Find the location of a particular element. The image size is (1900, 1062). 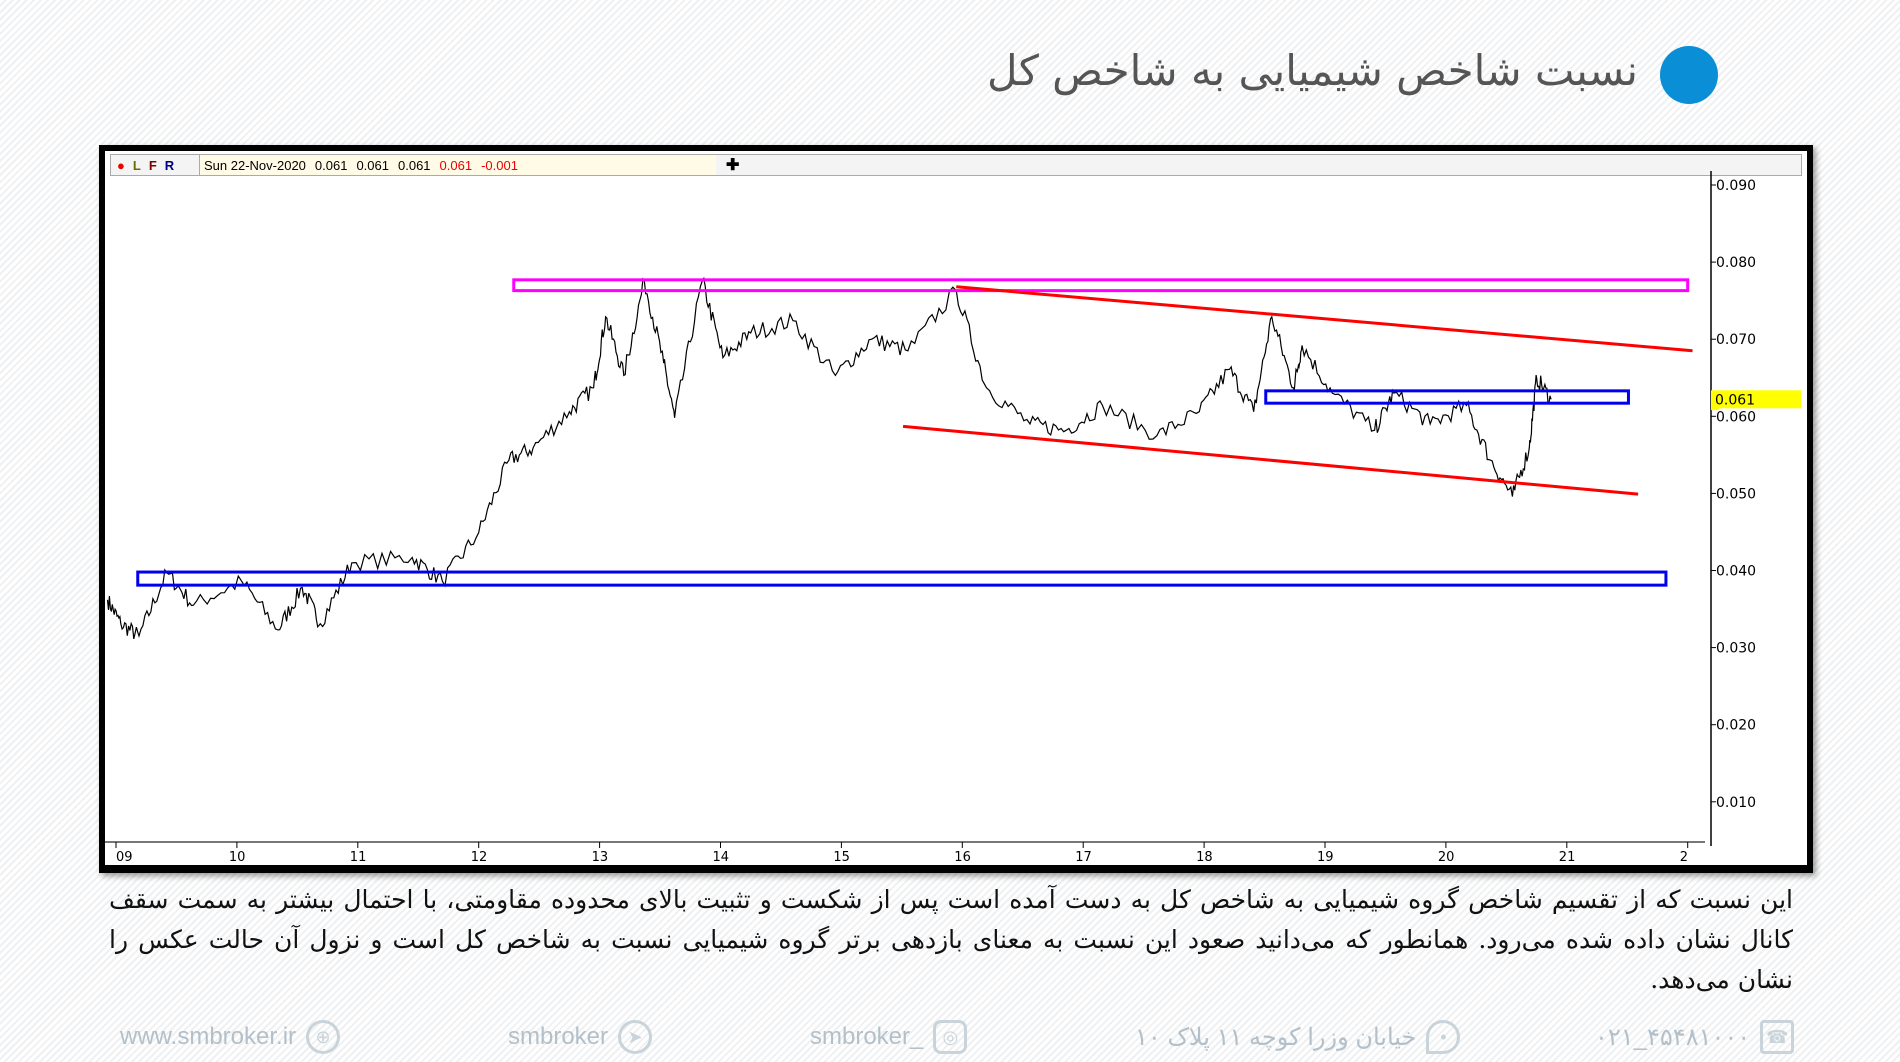

website-text: www.smbroker.ir is located at coordinates (208, 1036).